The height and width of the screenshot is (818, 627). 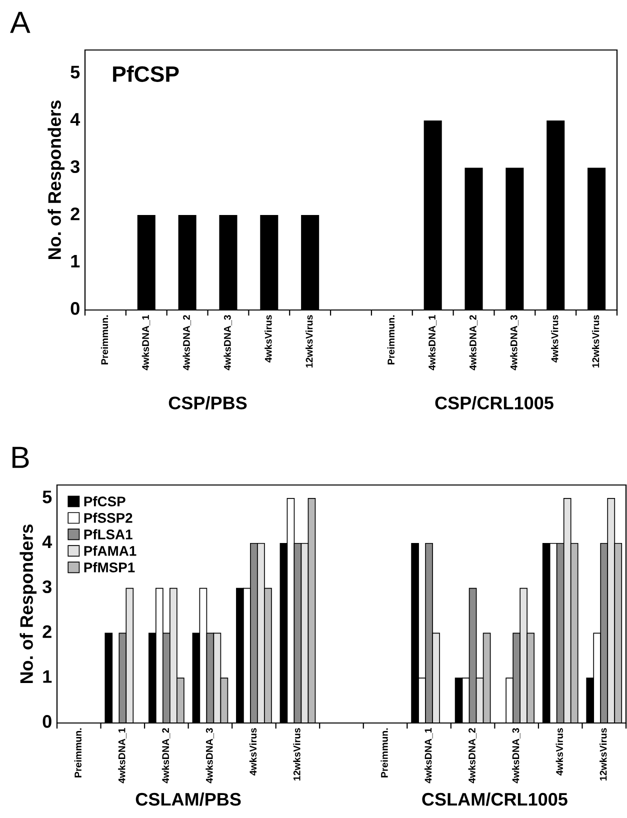 What do you see at coordinates (494, 403) in the screenshot?
I see `text: CSP/CRL1005` at bounding box center [494, 403].